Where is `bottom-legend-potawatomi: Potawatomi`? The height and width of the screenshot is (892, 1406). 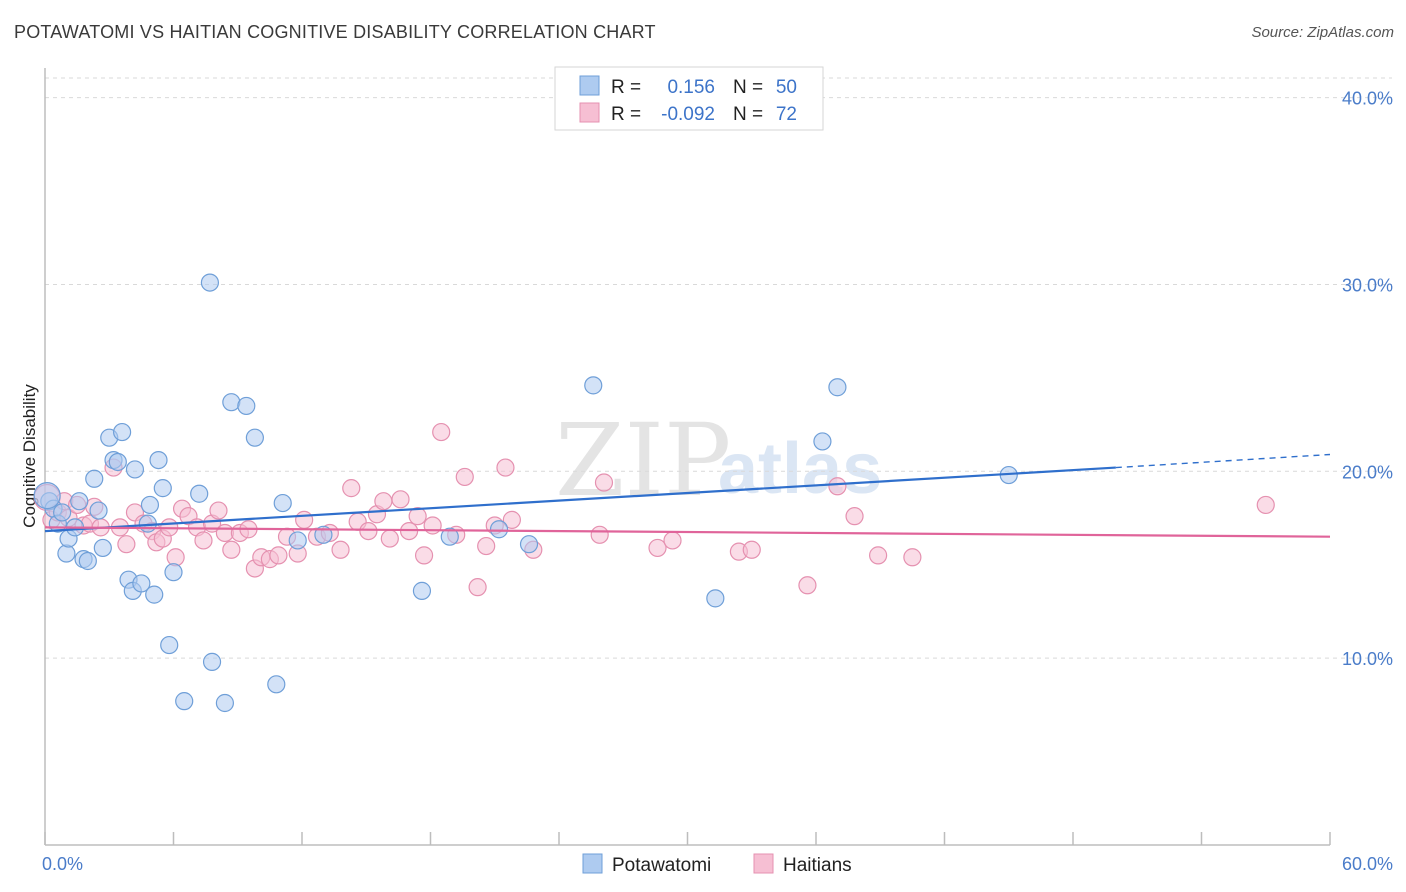 bottom-legend-potawatomi: Potawatomi is located at coordinates (661, 865).